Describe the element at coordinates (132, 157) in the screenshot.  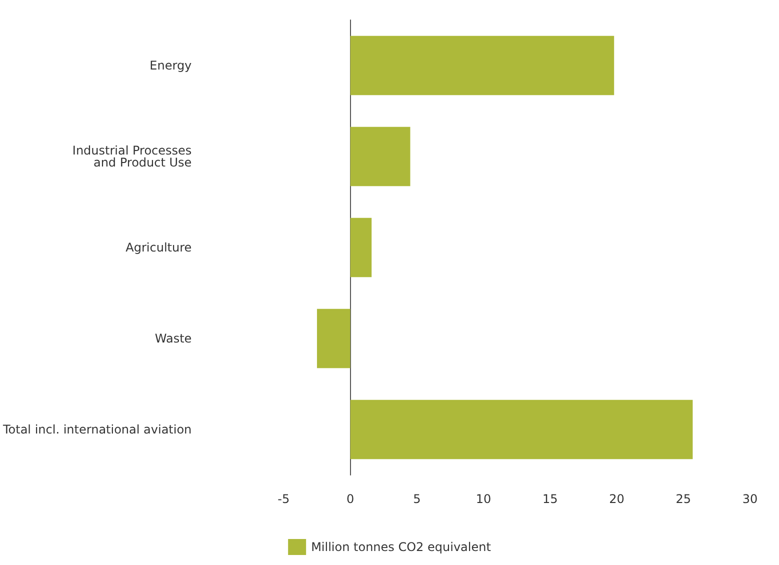
I see `y-tick-label: Industrial Processes and Product Use` at that location.